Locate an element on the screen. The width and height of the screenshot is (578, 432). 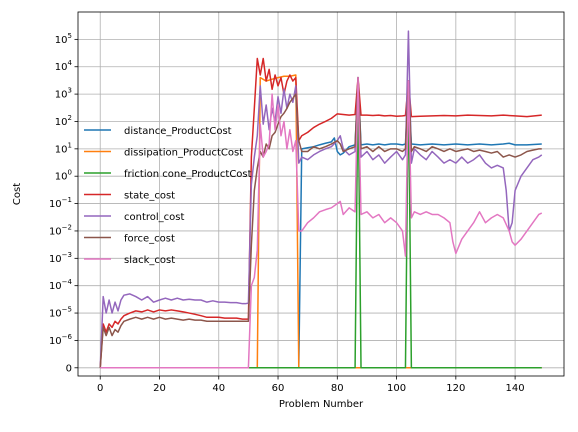
legend-label: slack_cost is located at coordinates (149, 260).